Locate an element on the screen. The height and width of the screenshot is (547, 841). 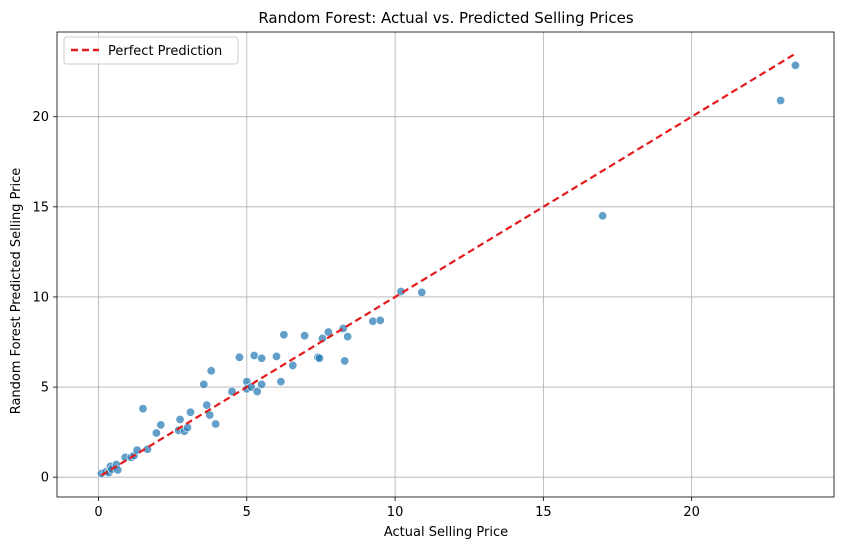
x-tick-label: 20 is located at coordinates (691, 512).